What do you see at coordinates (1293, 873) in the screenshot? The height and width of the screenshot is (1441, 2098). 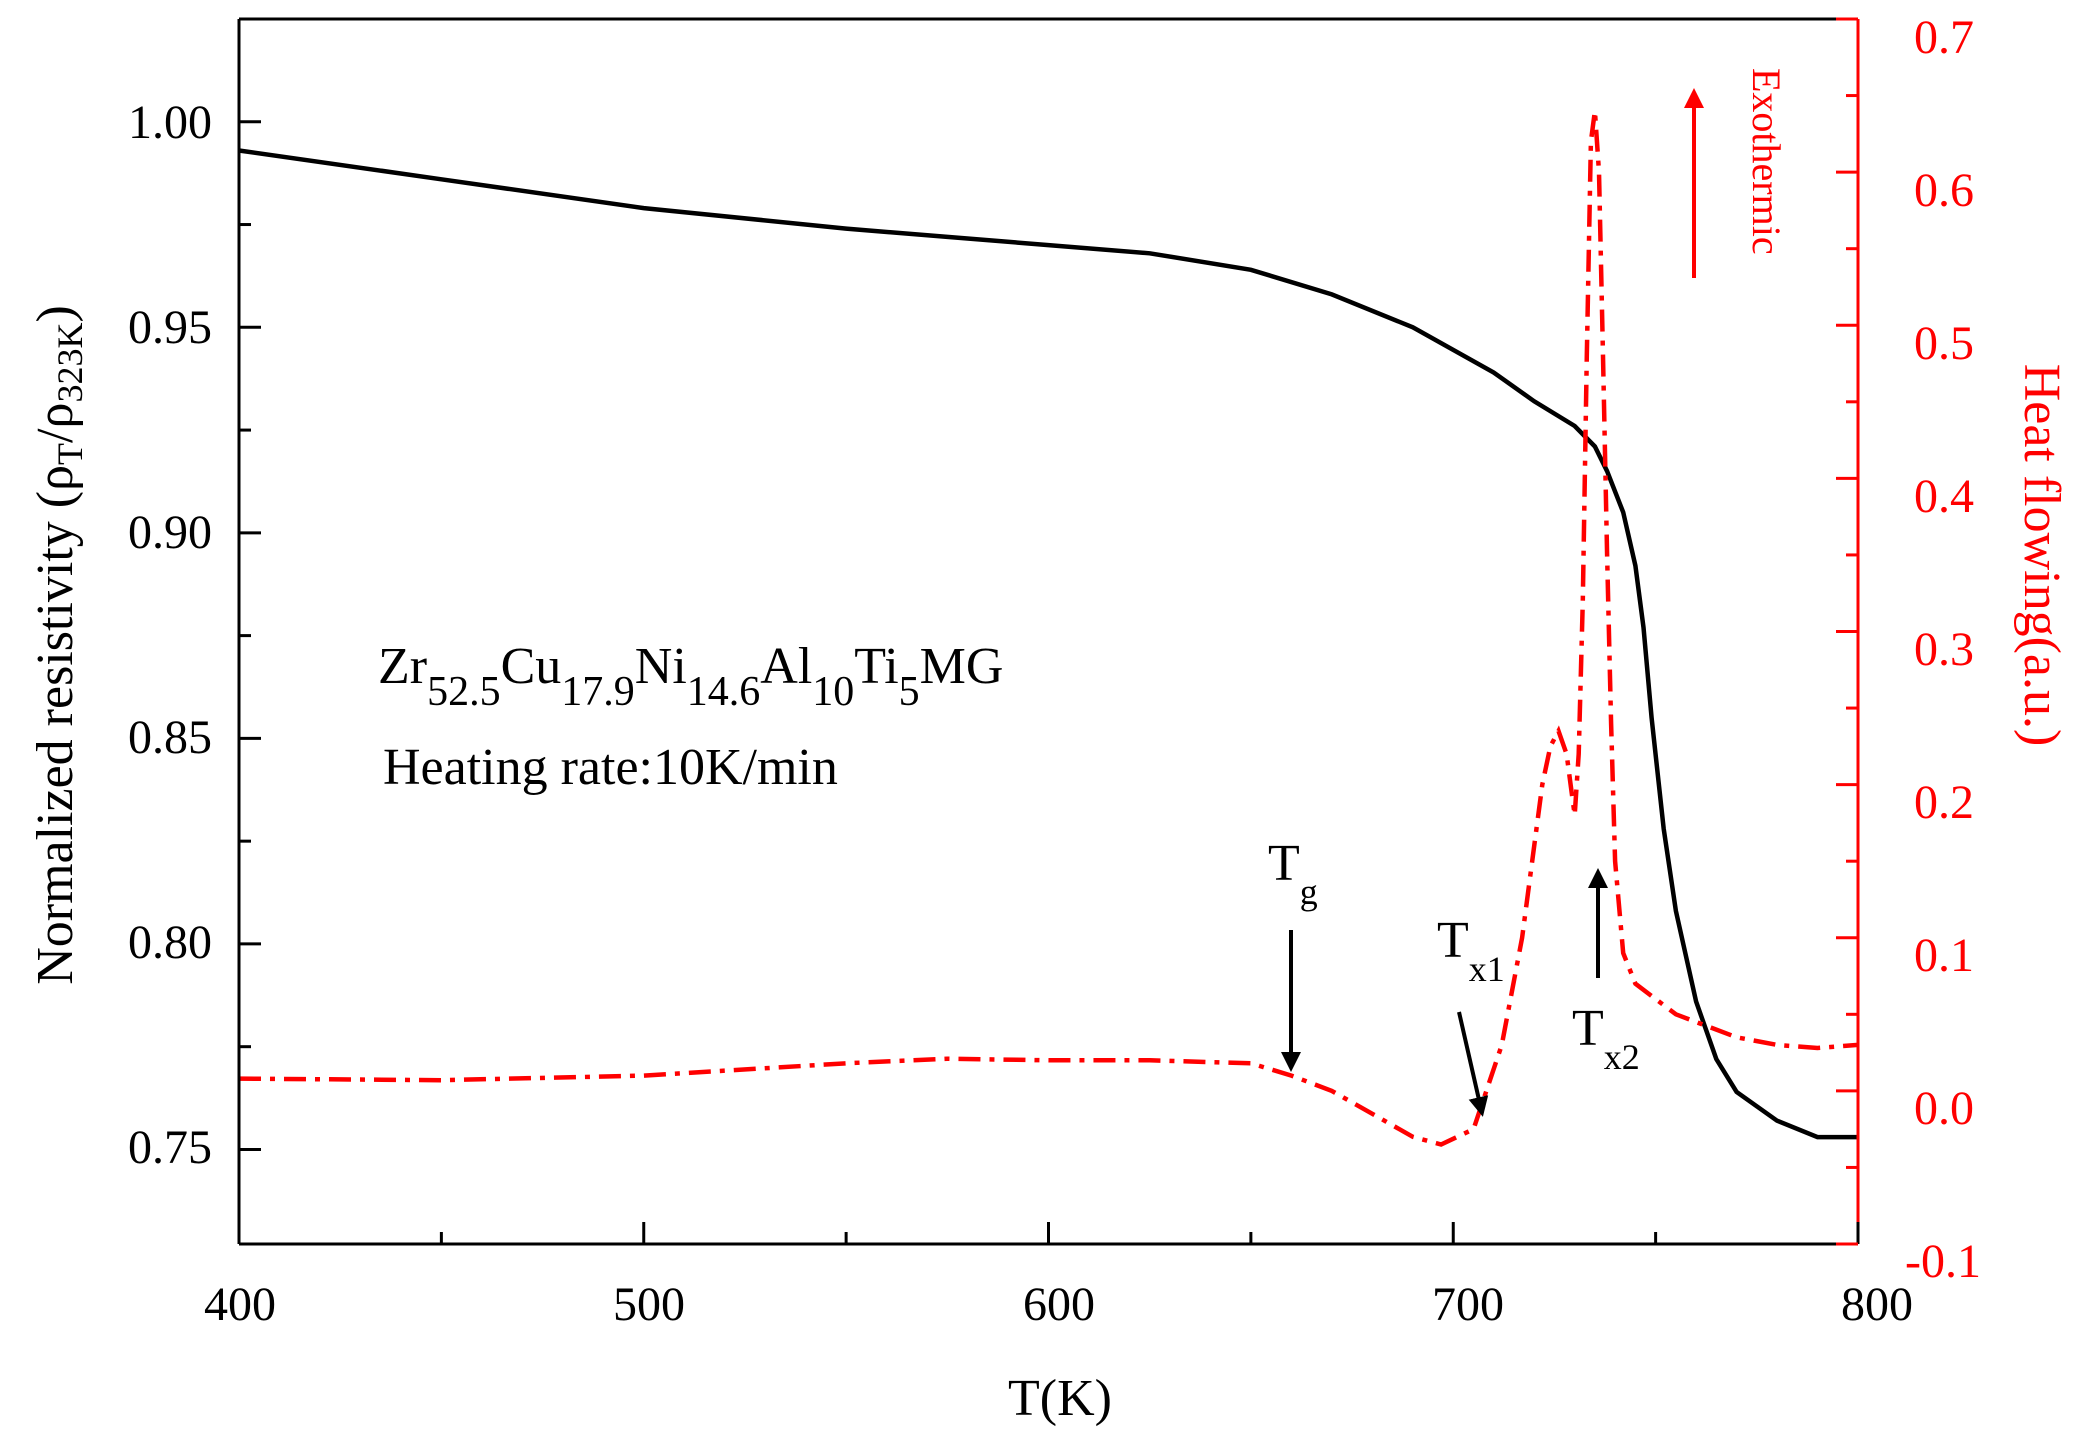 I see `tg-label: Tg` at bounding box center [1293, 873].